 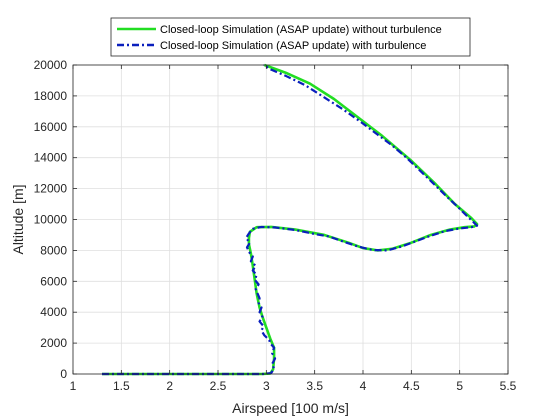 What do you see at coordinates (73, 386) in the screenshot?
I see `x-tick-label: 1` at bounding box center [73, 386].